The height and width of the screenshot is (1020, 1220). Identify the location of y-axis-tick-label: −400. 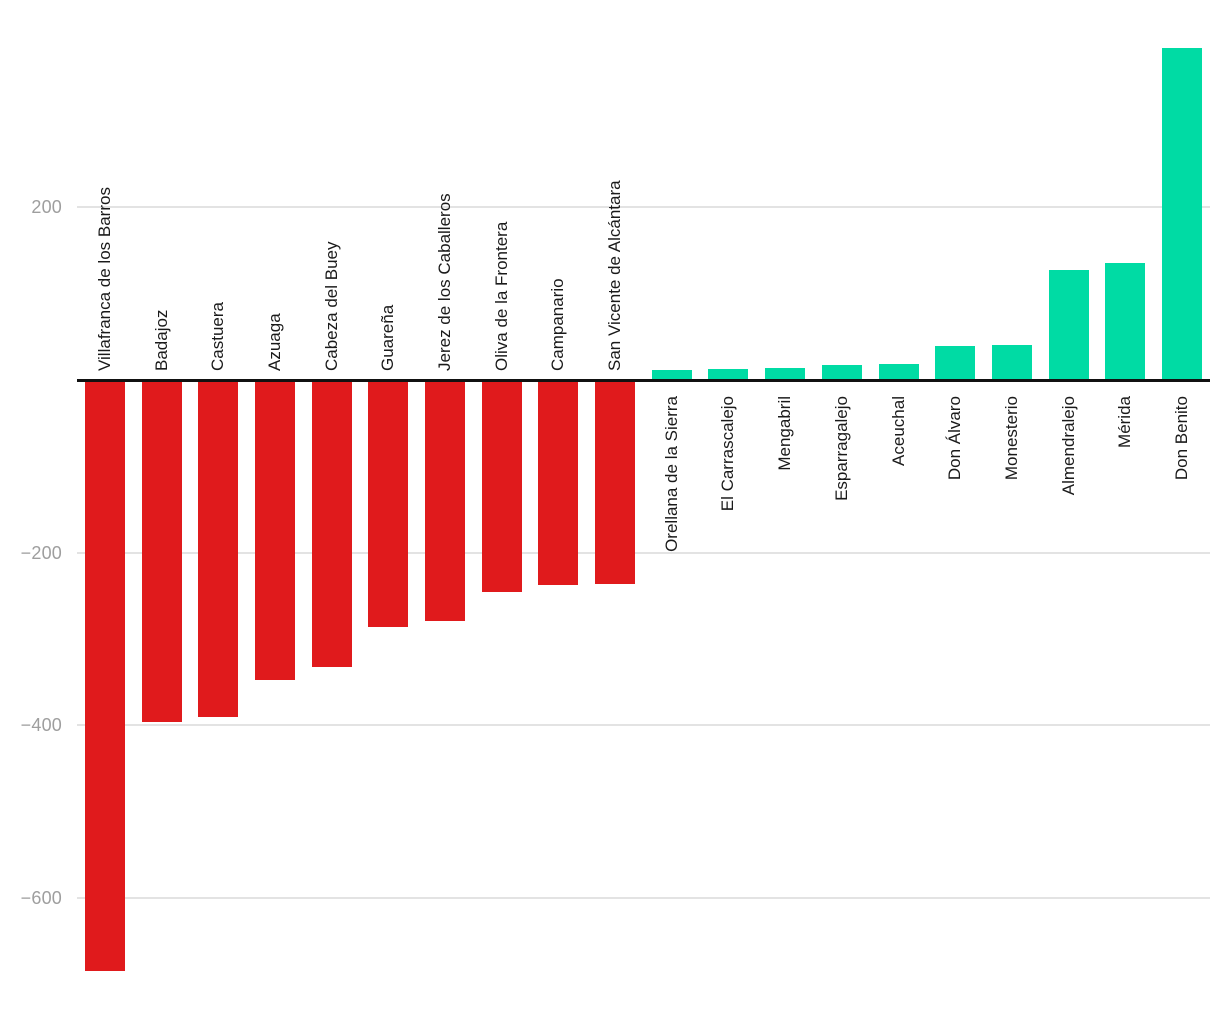
(41, 725).